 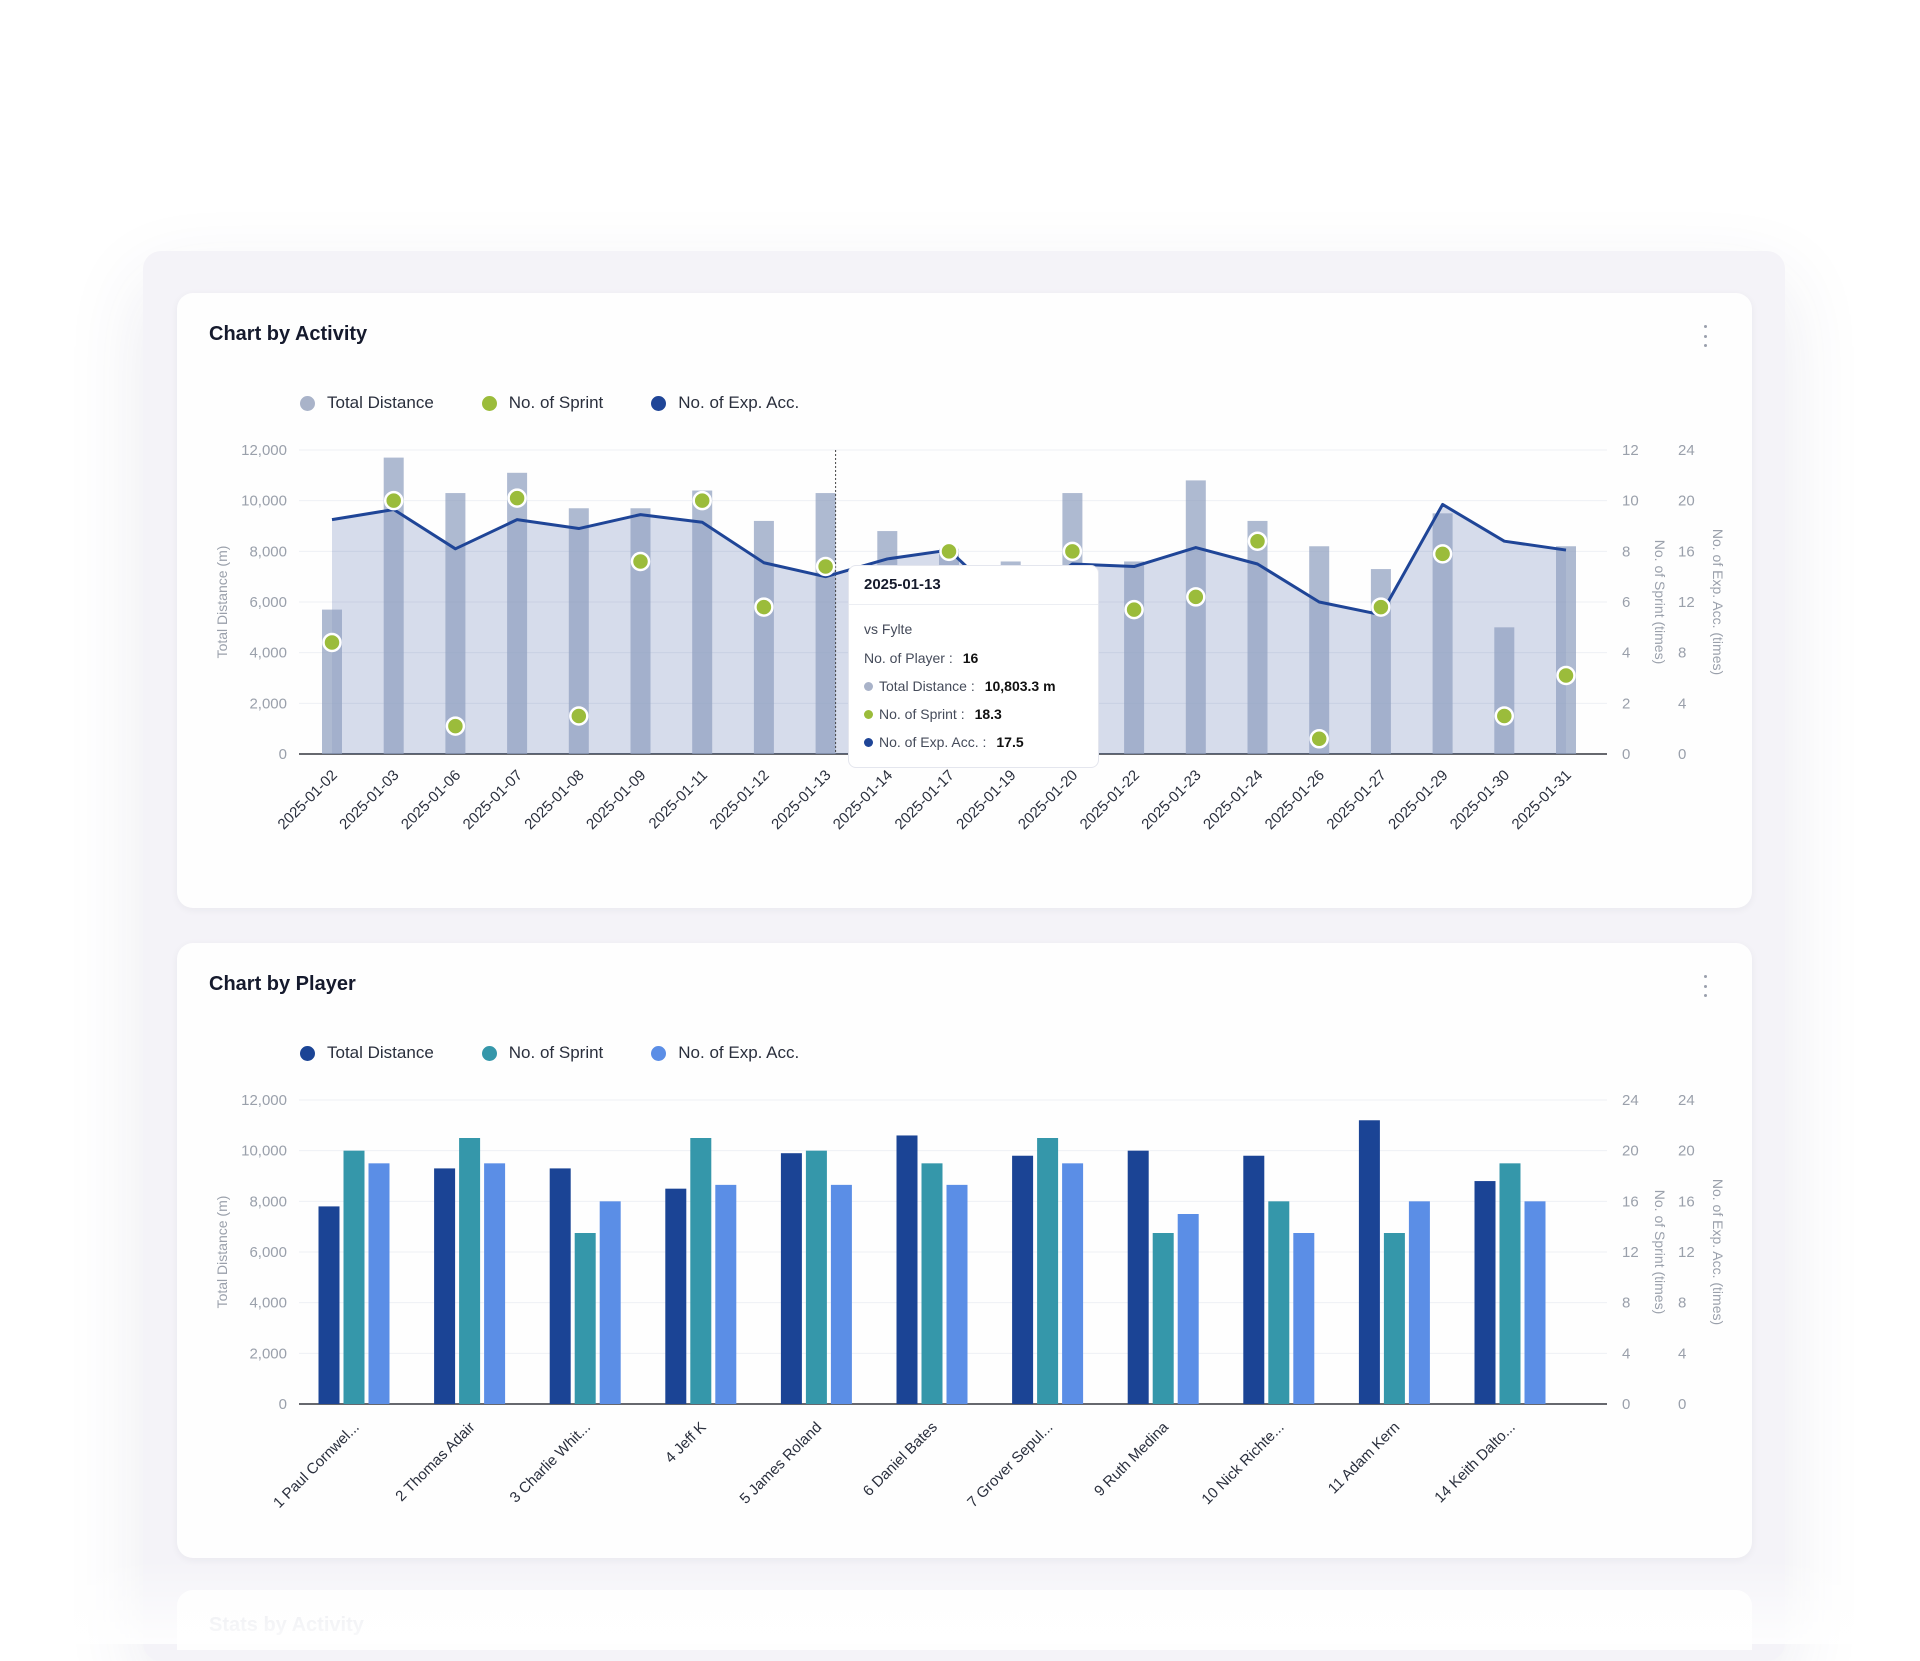 I want to click on x-tick-label: 2025-01-17, so click(x=925, y=800).